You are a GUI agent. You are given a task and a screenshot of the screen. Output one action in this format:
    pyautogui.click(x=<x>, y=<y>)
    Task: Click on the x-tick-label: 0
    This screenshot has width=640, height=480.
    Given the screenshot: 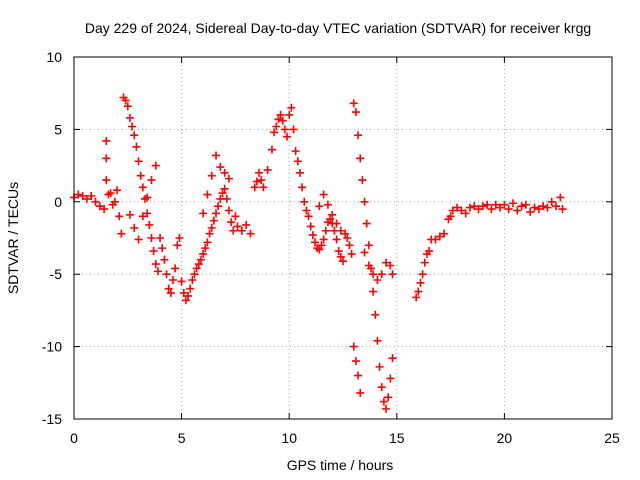 What is the action you would take?
    pyautogui.click(x=74, y=438)
    